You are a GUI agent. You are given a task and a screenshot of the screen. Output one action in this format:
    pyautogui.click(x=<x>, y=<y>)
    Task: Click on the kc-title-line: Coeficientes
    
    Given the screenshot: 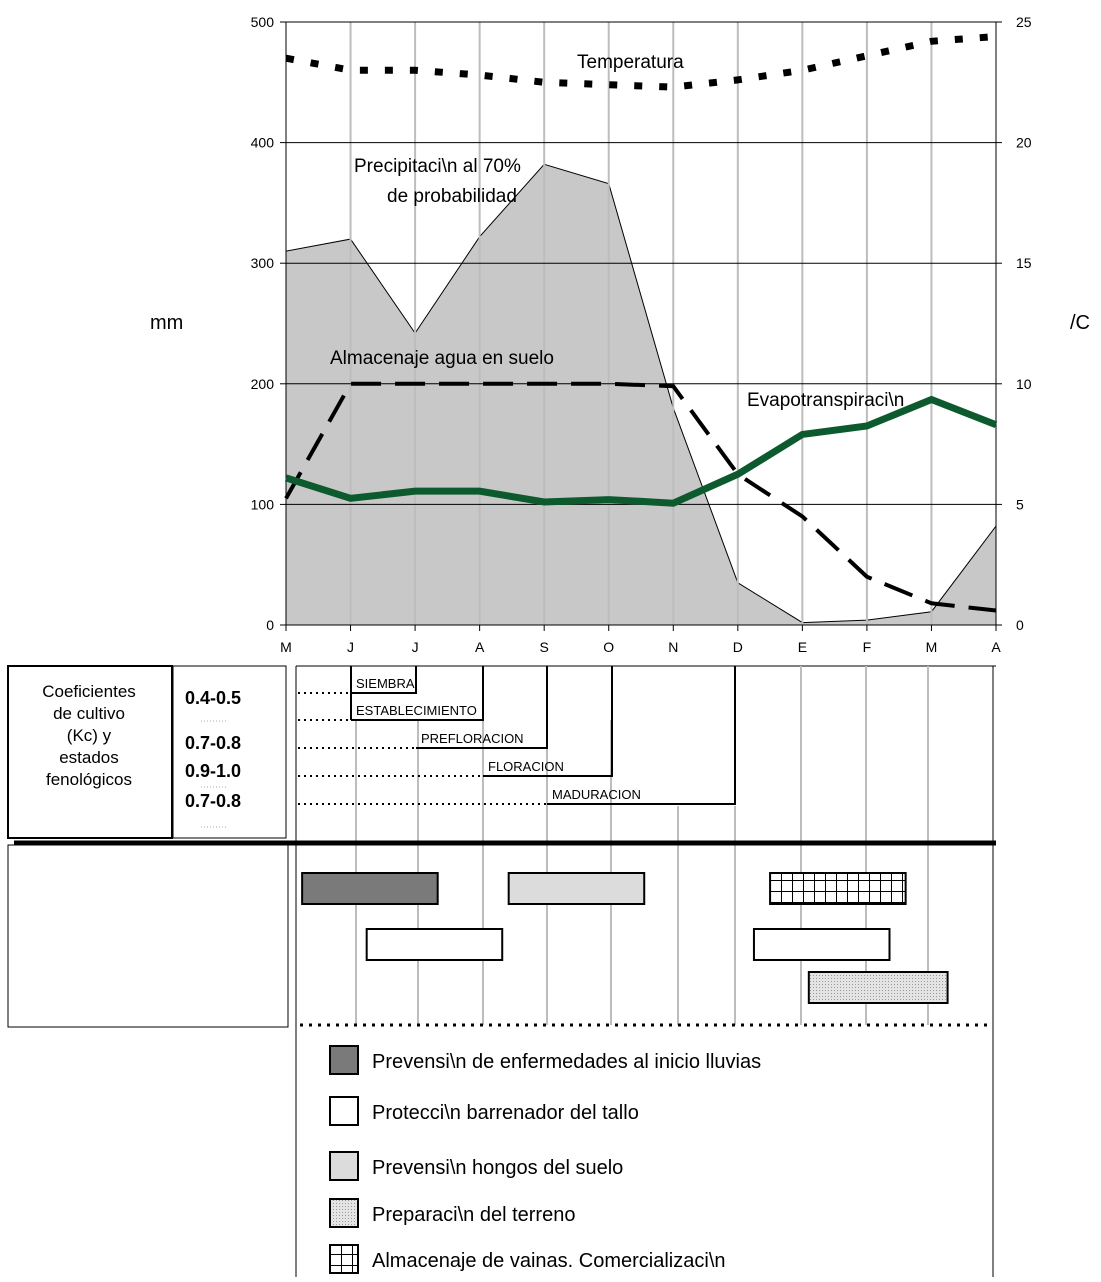 What is the action you would take?
    pyautogui.click(x=89, y=691)
    